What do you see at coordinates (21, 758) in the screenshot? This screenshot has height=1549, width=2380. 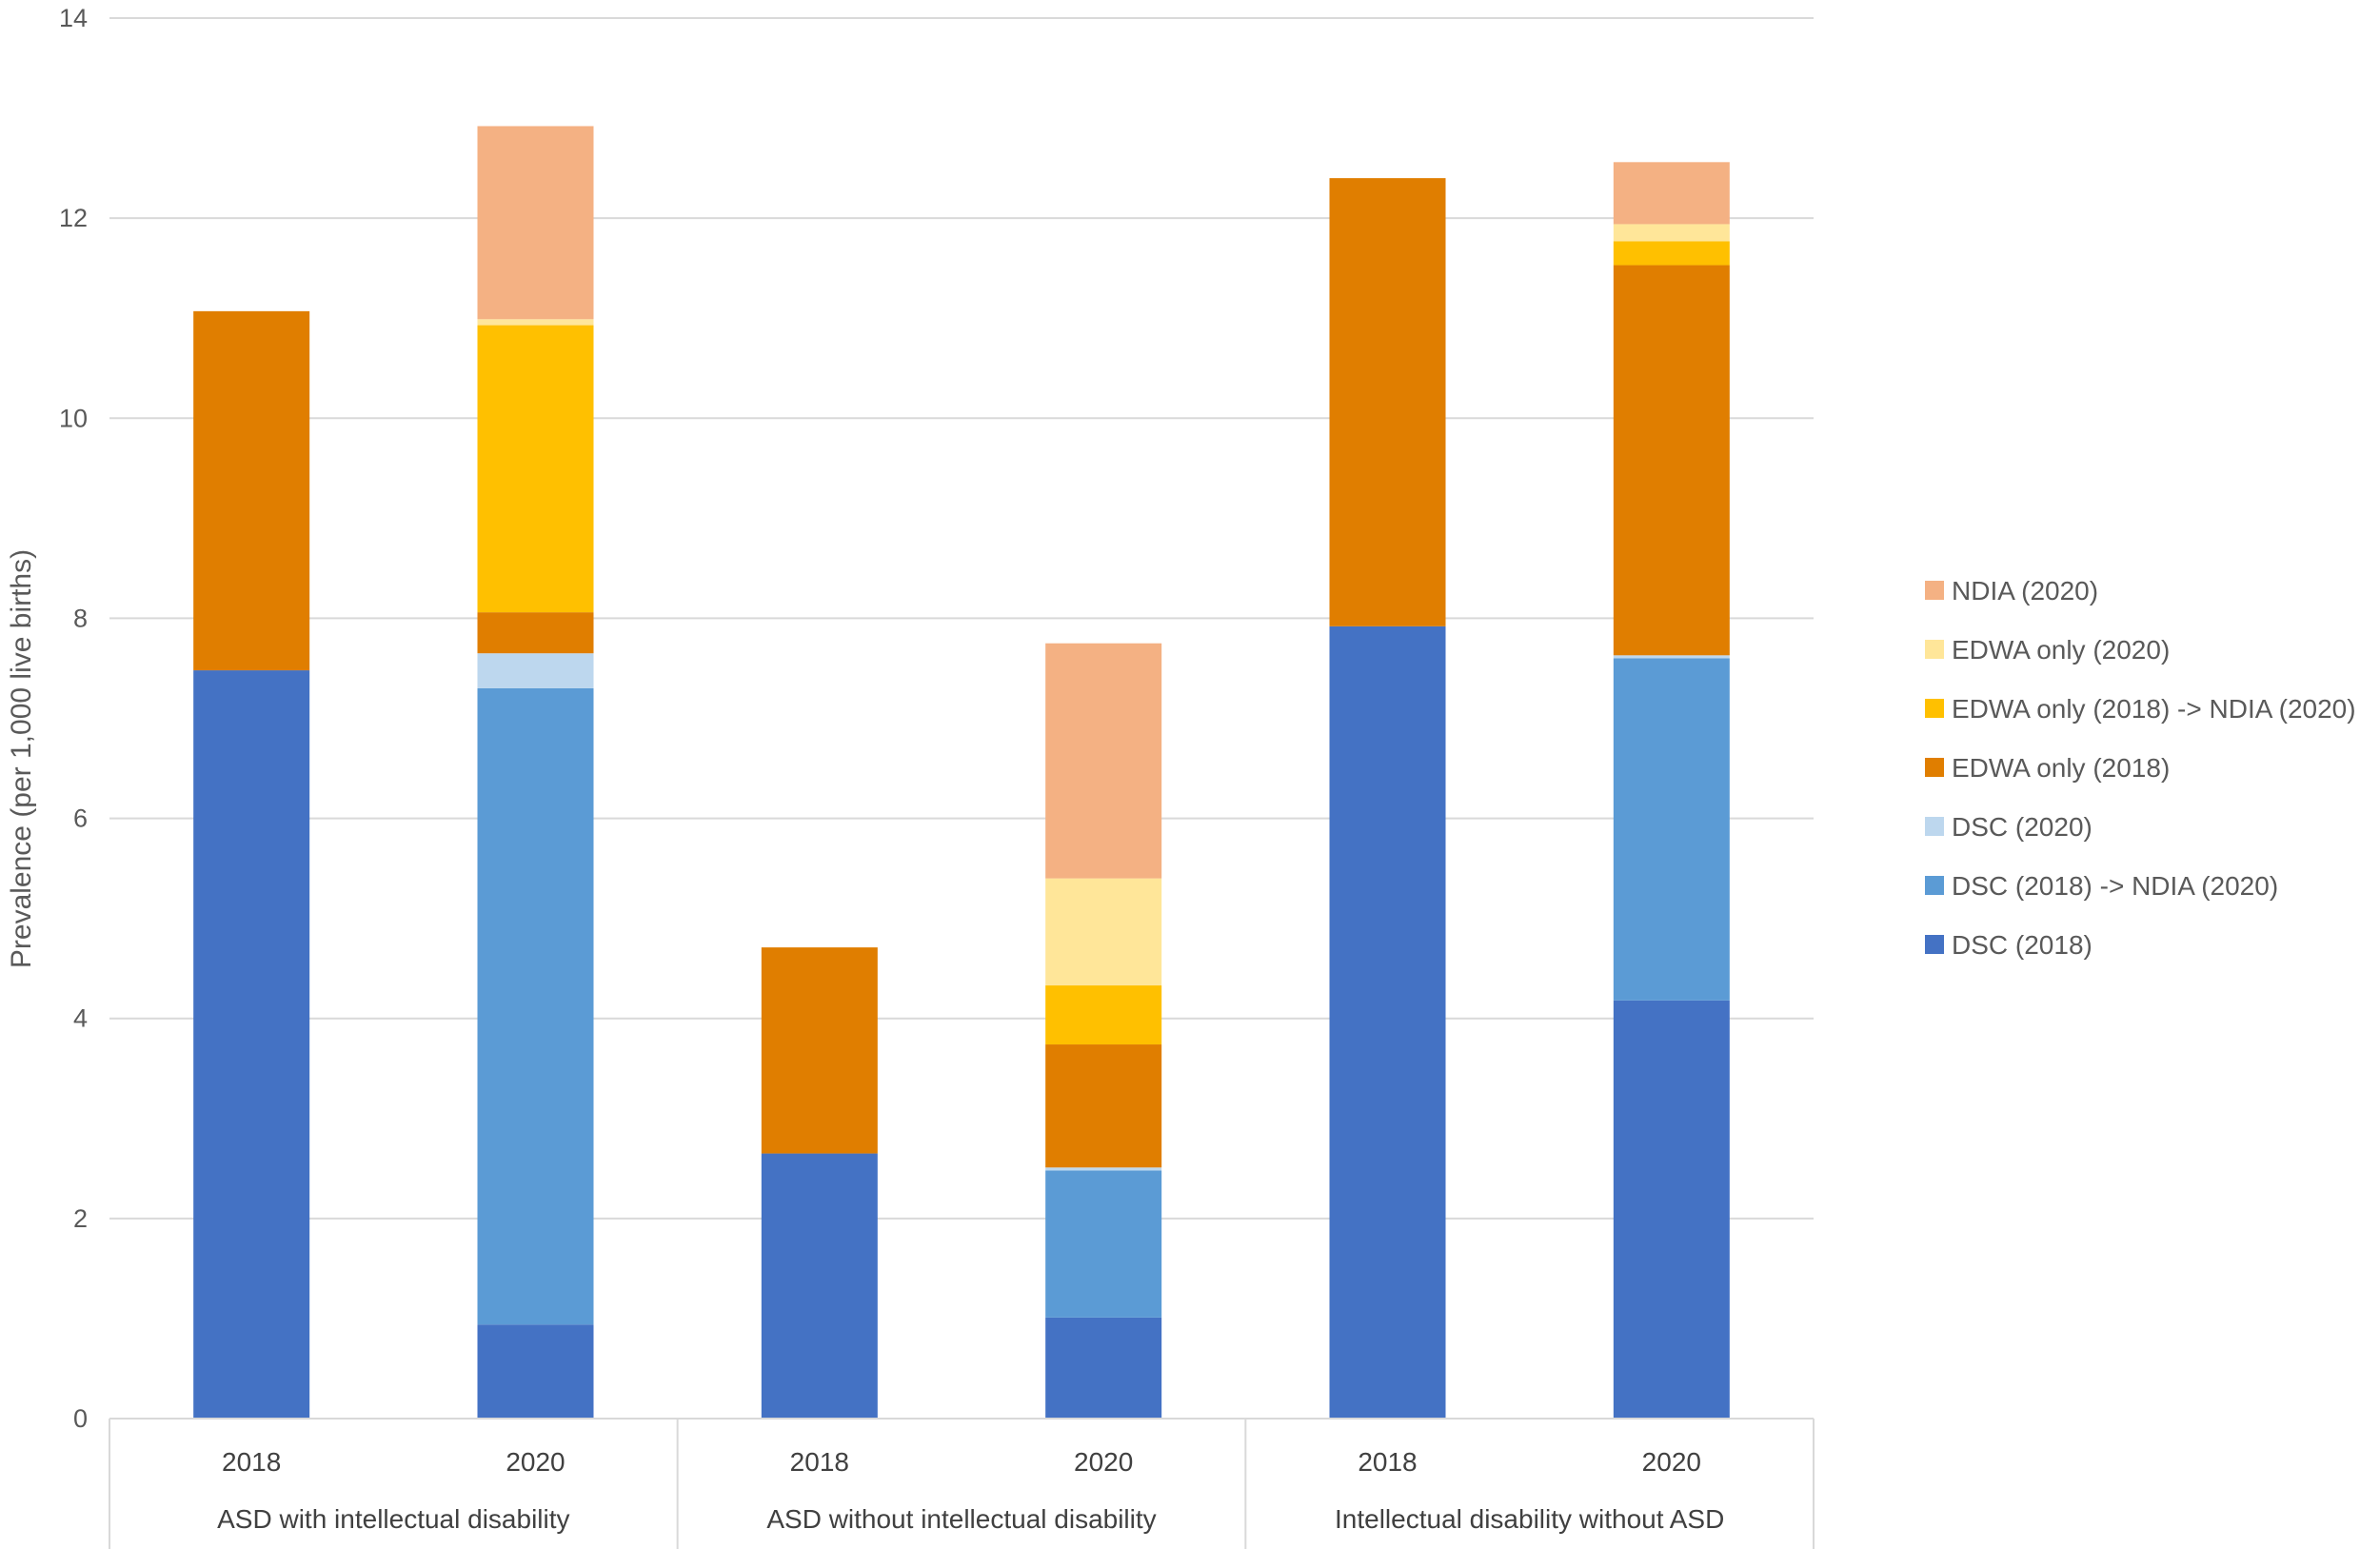 I see `y-axis-title: Prevalence (per 1,000 live births)` at bounding box center [21, 758].